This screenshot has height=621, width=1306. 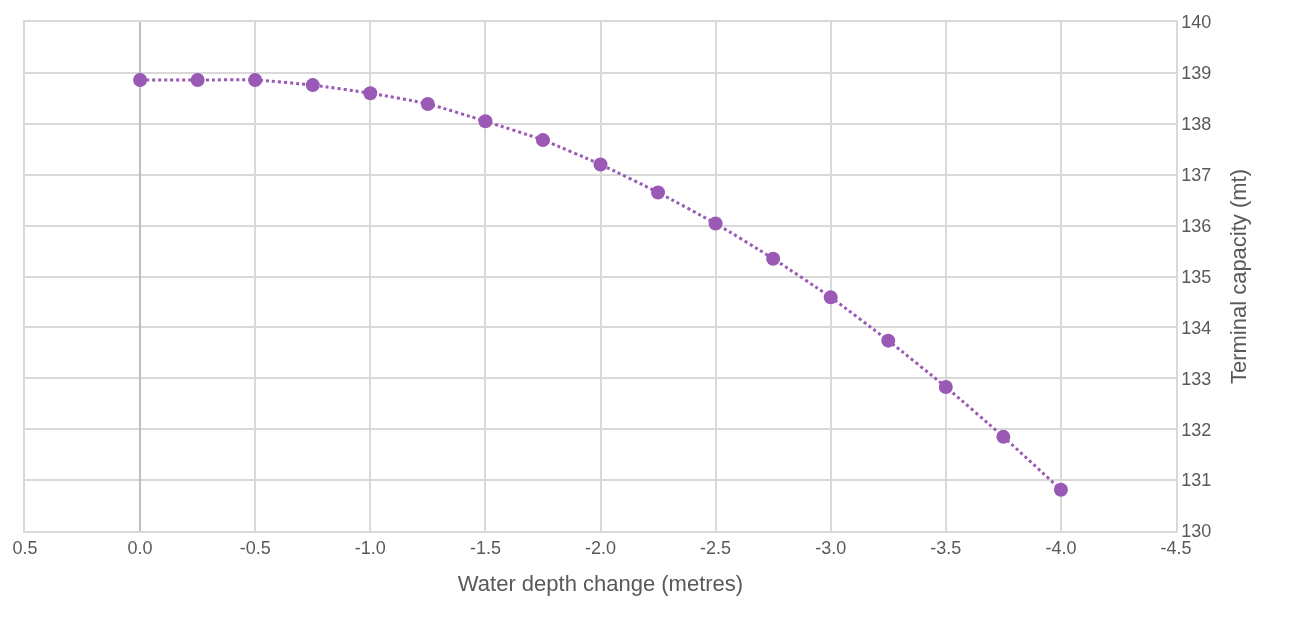 I want to click on x-tick-label: -4.0, so click(x=1061, y=548).